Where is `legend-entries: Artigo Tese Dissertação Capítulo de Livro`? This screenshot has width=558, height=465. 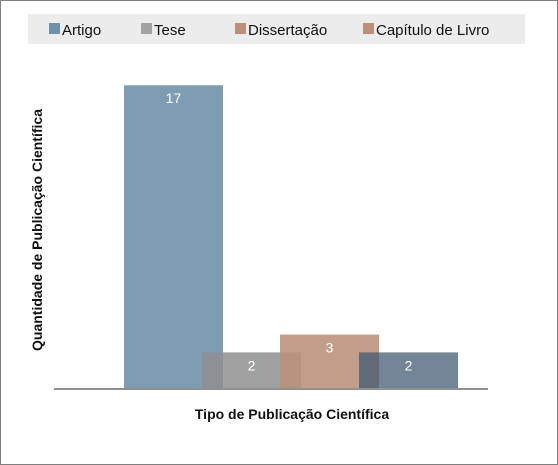 legend-entries: Artigo Tese Dissertação Capítulo de Livro is located at coordinates (269, 30).